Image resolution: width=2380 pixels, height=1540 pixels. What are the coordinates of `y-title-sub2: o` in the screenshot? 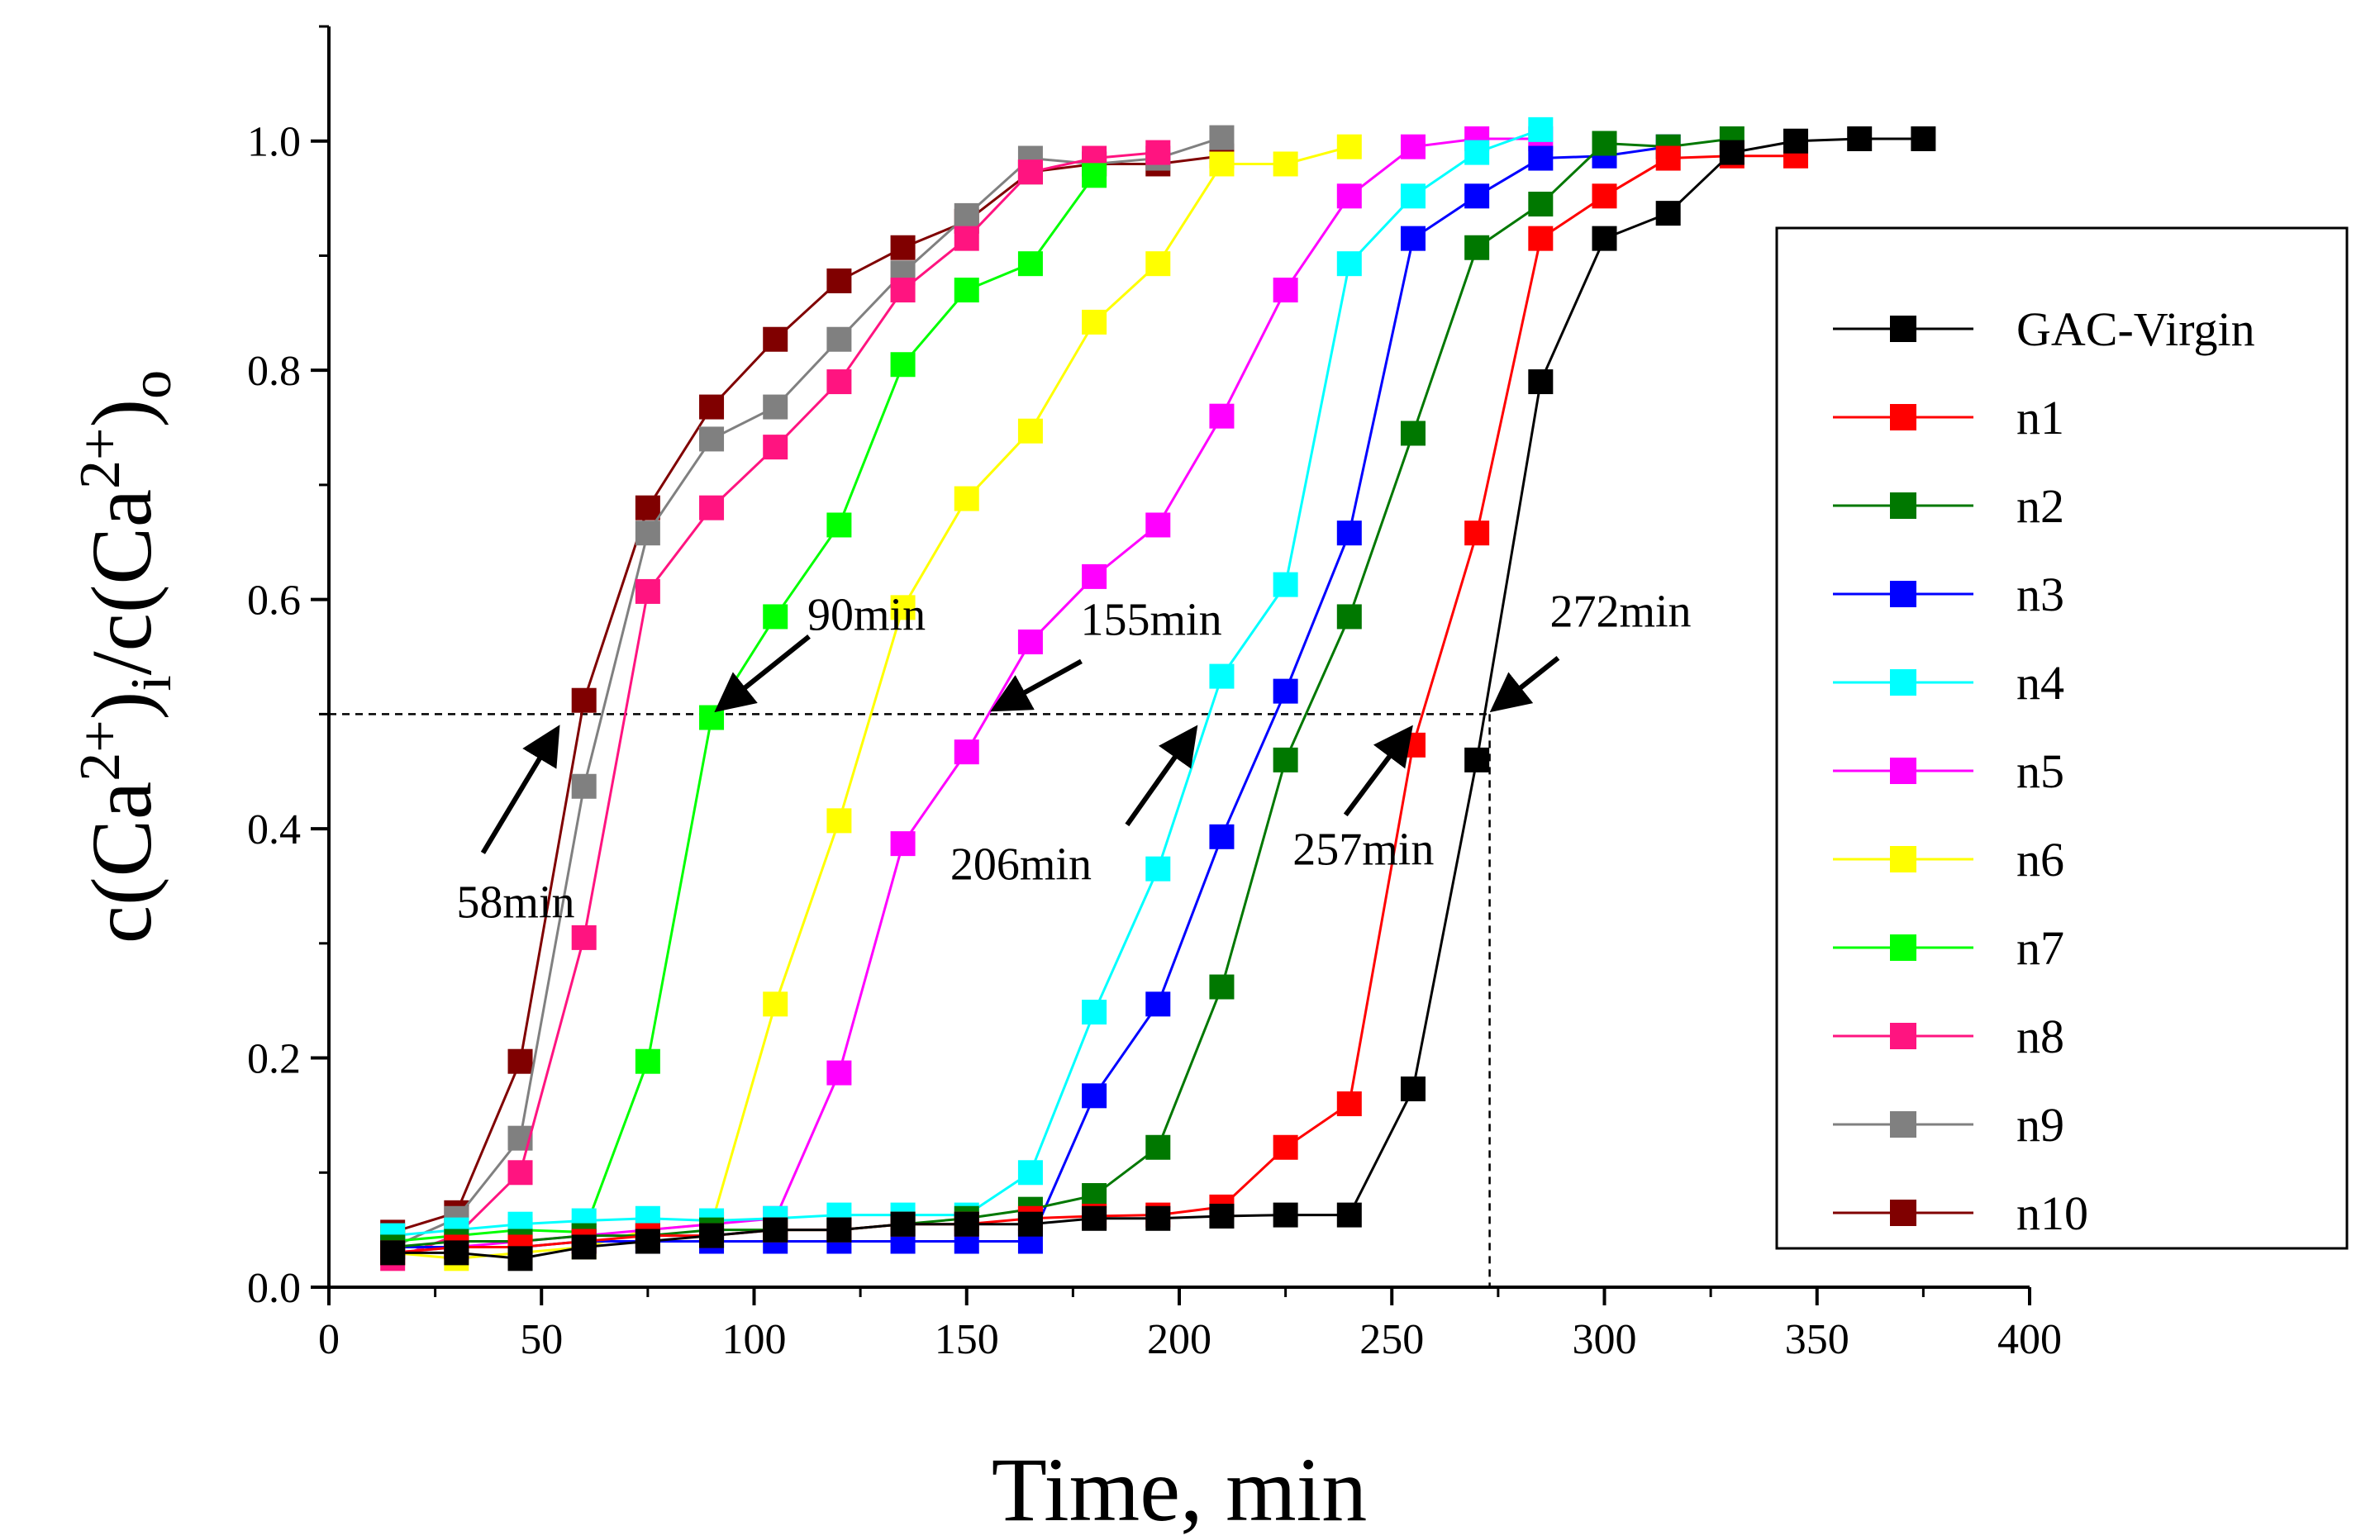 It's located at (151, 384).